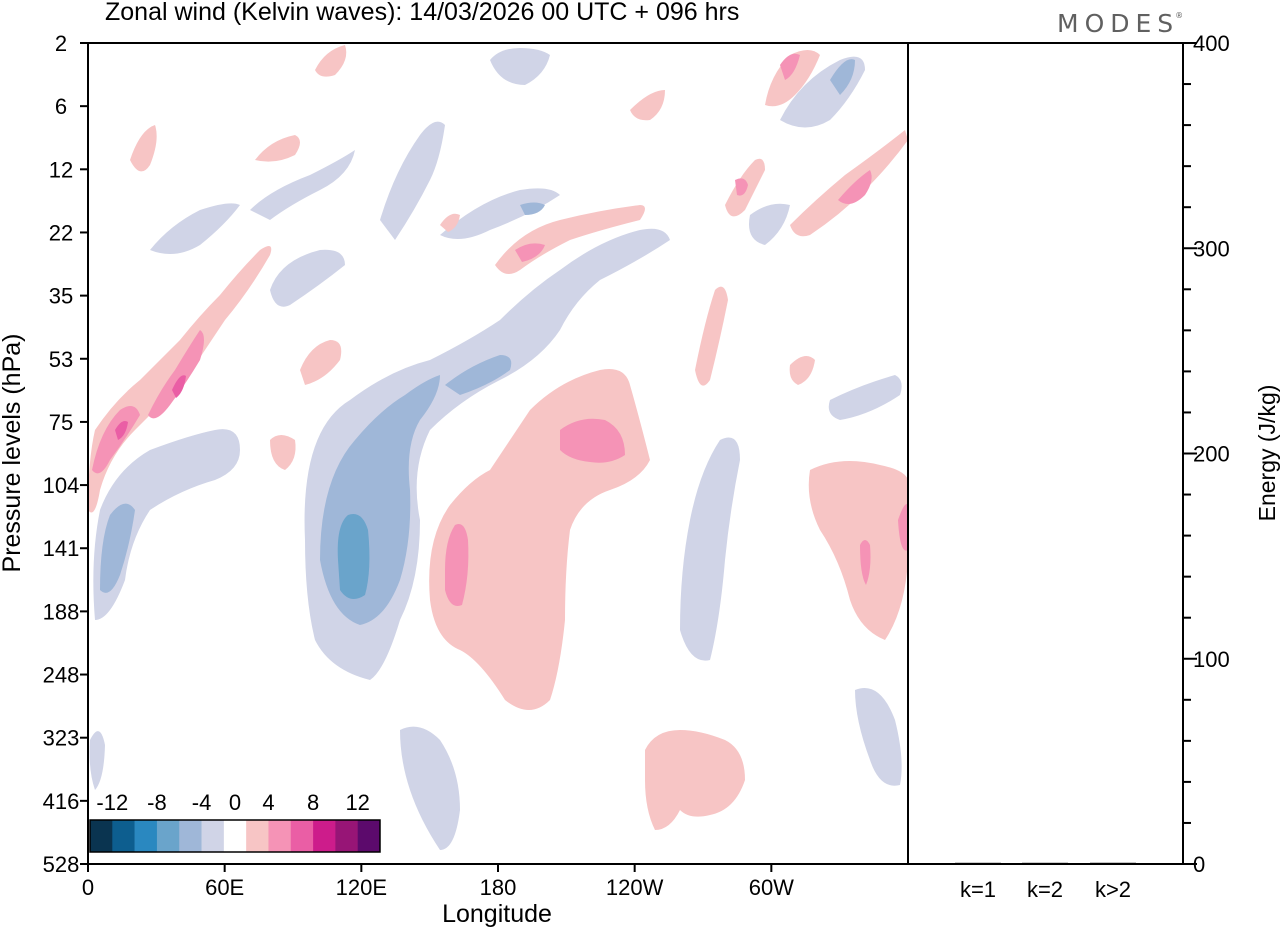  What do you see at coordinates (1179, 15) in the screenshot?
I see `logo-mark: ®` at bounding box center [1179, 15].